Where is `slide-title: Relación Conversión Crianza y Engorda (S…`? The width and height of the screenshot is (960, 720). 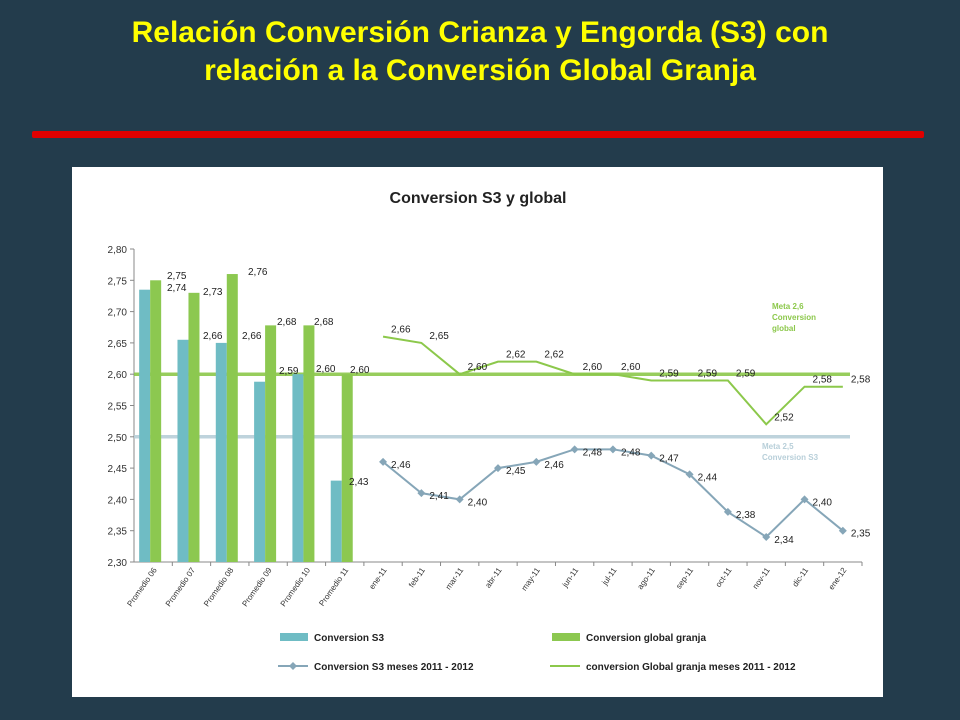 slide-title: Relación Conversión Crianza y Engorda (S… is located at coordinates (480, 52).